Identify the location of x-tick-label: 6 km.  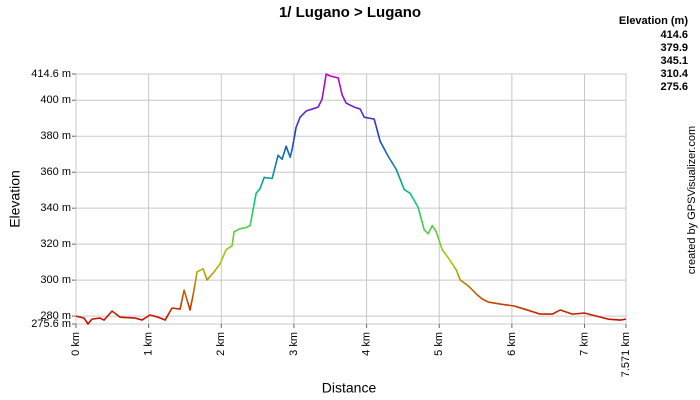
(512, 344).